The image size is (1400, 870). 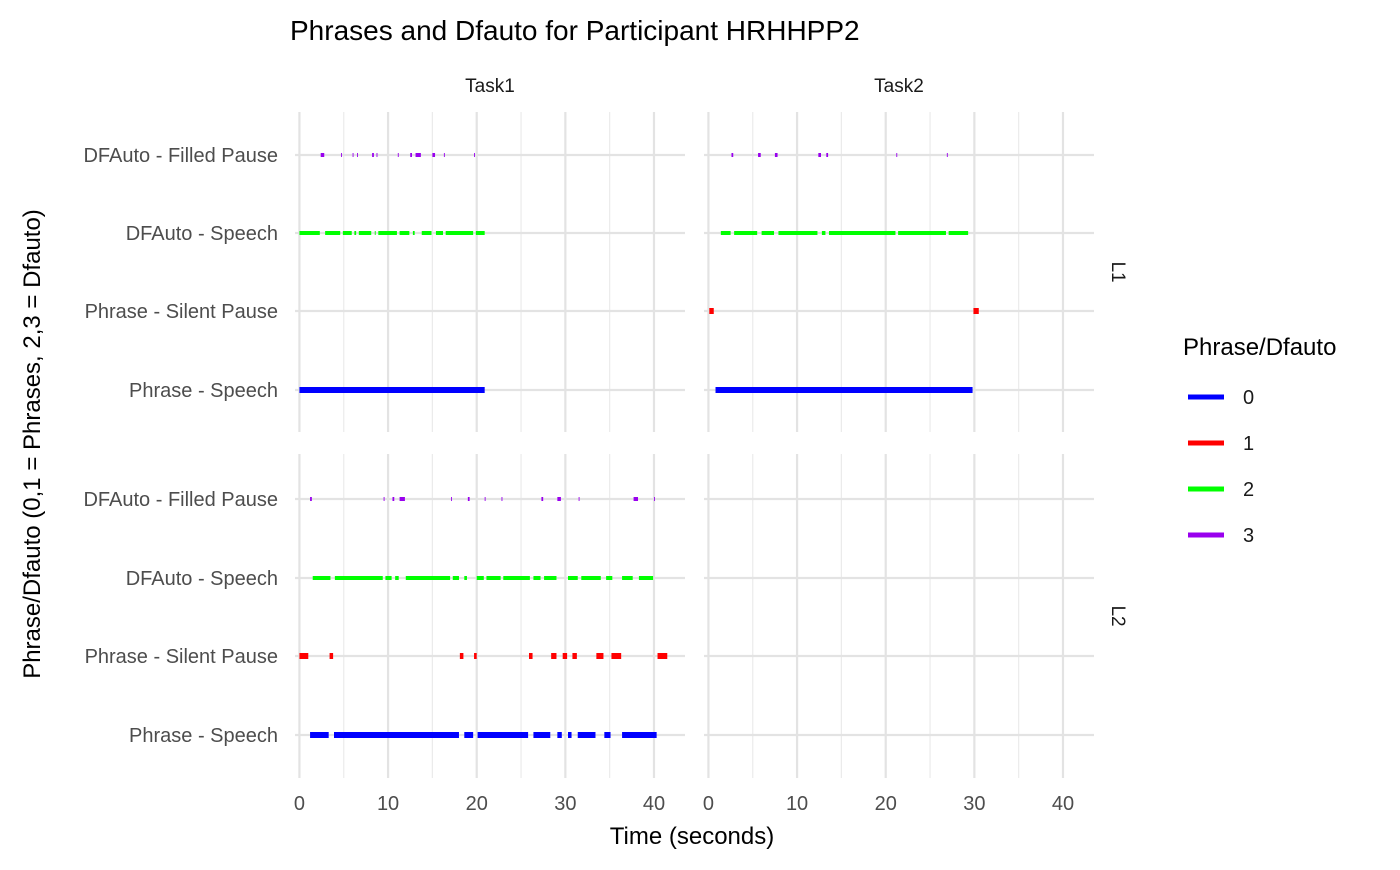 What do you see at coordinates (1221, 467) in the screenshot?
I see `legend: 0 1 2 3` at bounding box center [1221, 467].